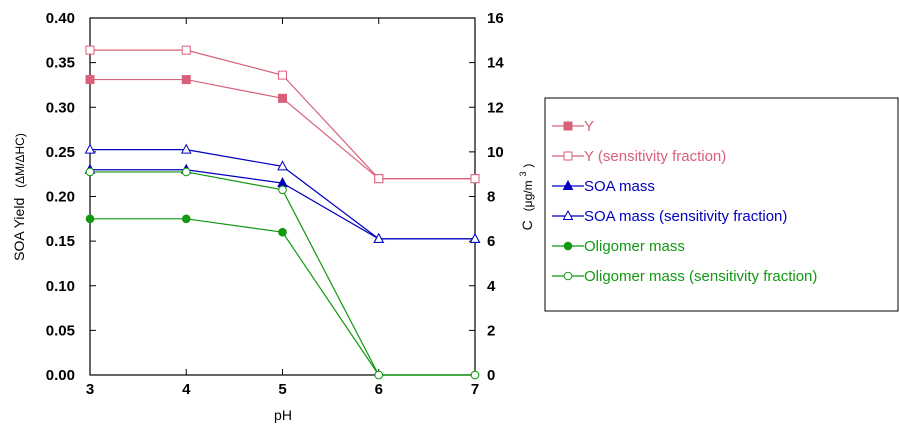 This screenshot has height=429, width=899. Describe the element at coordinates (379, 389) in the screenshot. I see `x-tick-label: 6` at that location.